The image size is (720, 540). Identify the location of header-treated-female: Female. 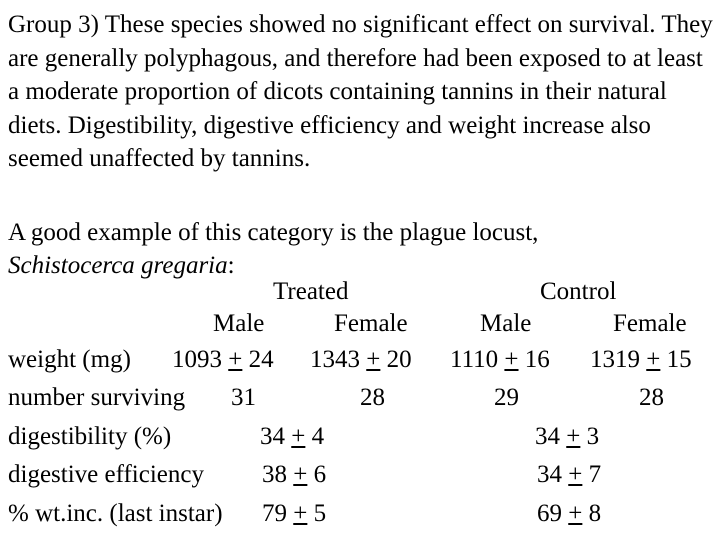
(371, 323).